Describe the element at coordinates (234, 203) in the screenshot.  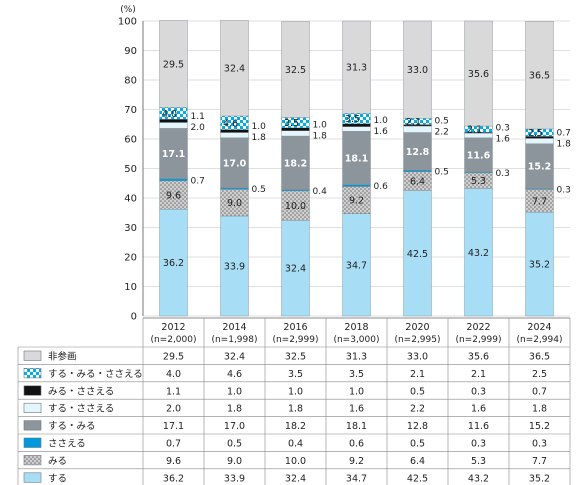
I see `data-label: 9.0` at that location.